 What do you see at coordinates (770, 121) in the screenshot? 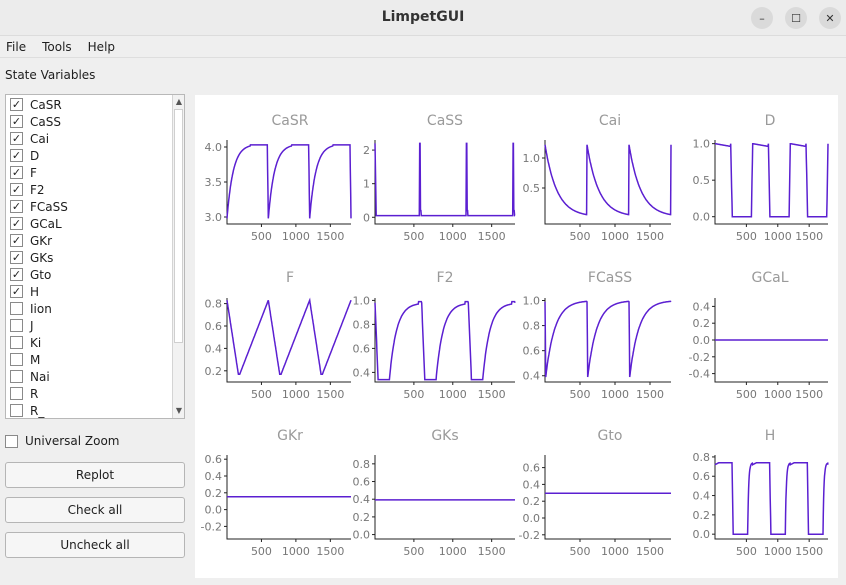
I see `plot-title: D` at bounding box center [770, 121].